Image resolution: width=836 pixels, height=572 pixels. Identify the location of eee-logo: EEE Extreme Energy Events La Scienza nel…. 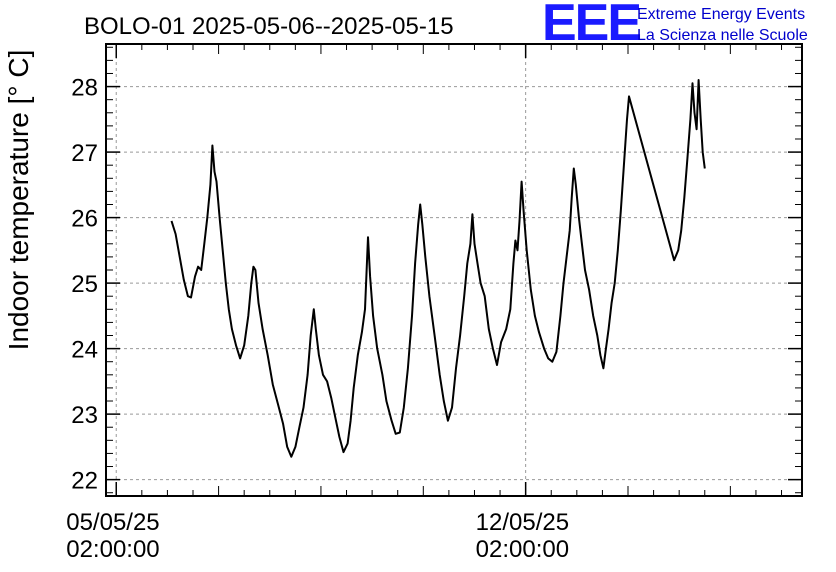
(675, 26).